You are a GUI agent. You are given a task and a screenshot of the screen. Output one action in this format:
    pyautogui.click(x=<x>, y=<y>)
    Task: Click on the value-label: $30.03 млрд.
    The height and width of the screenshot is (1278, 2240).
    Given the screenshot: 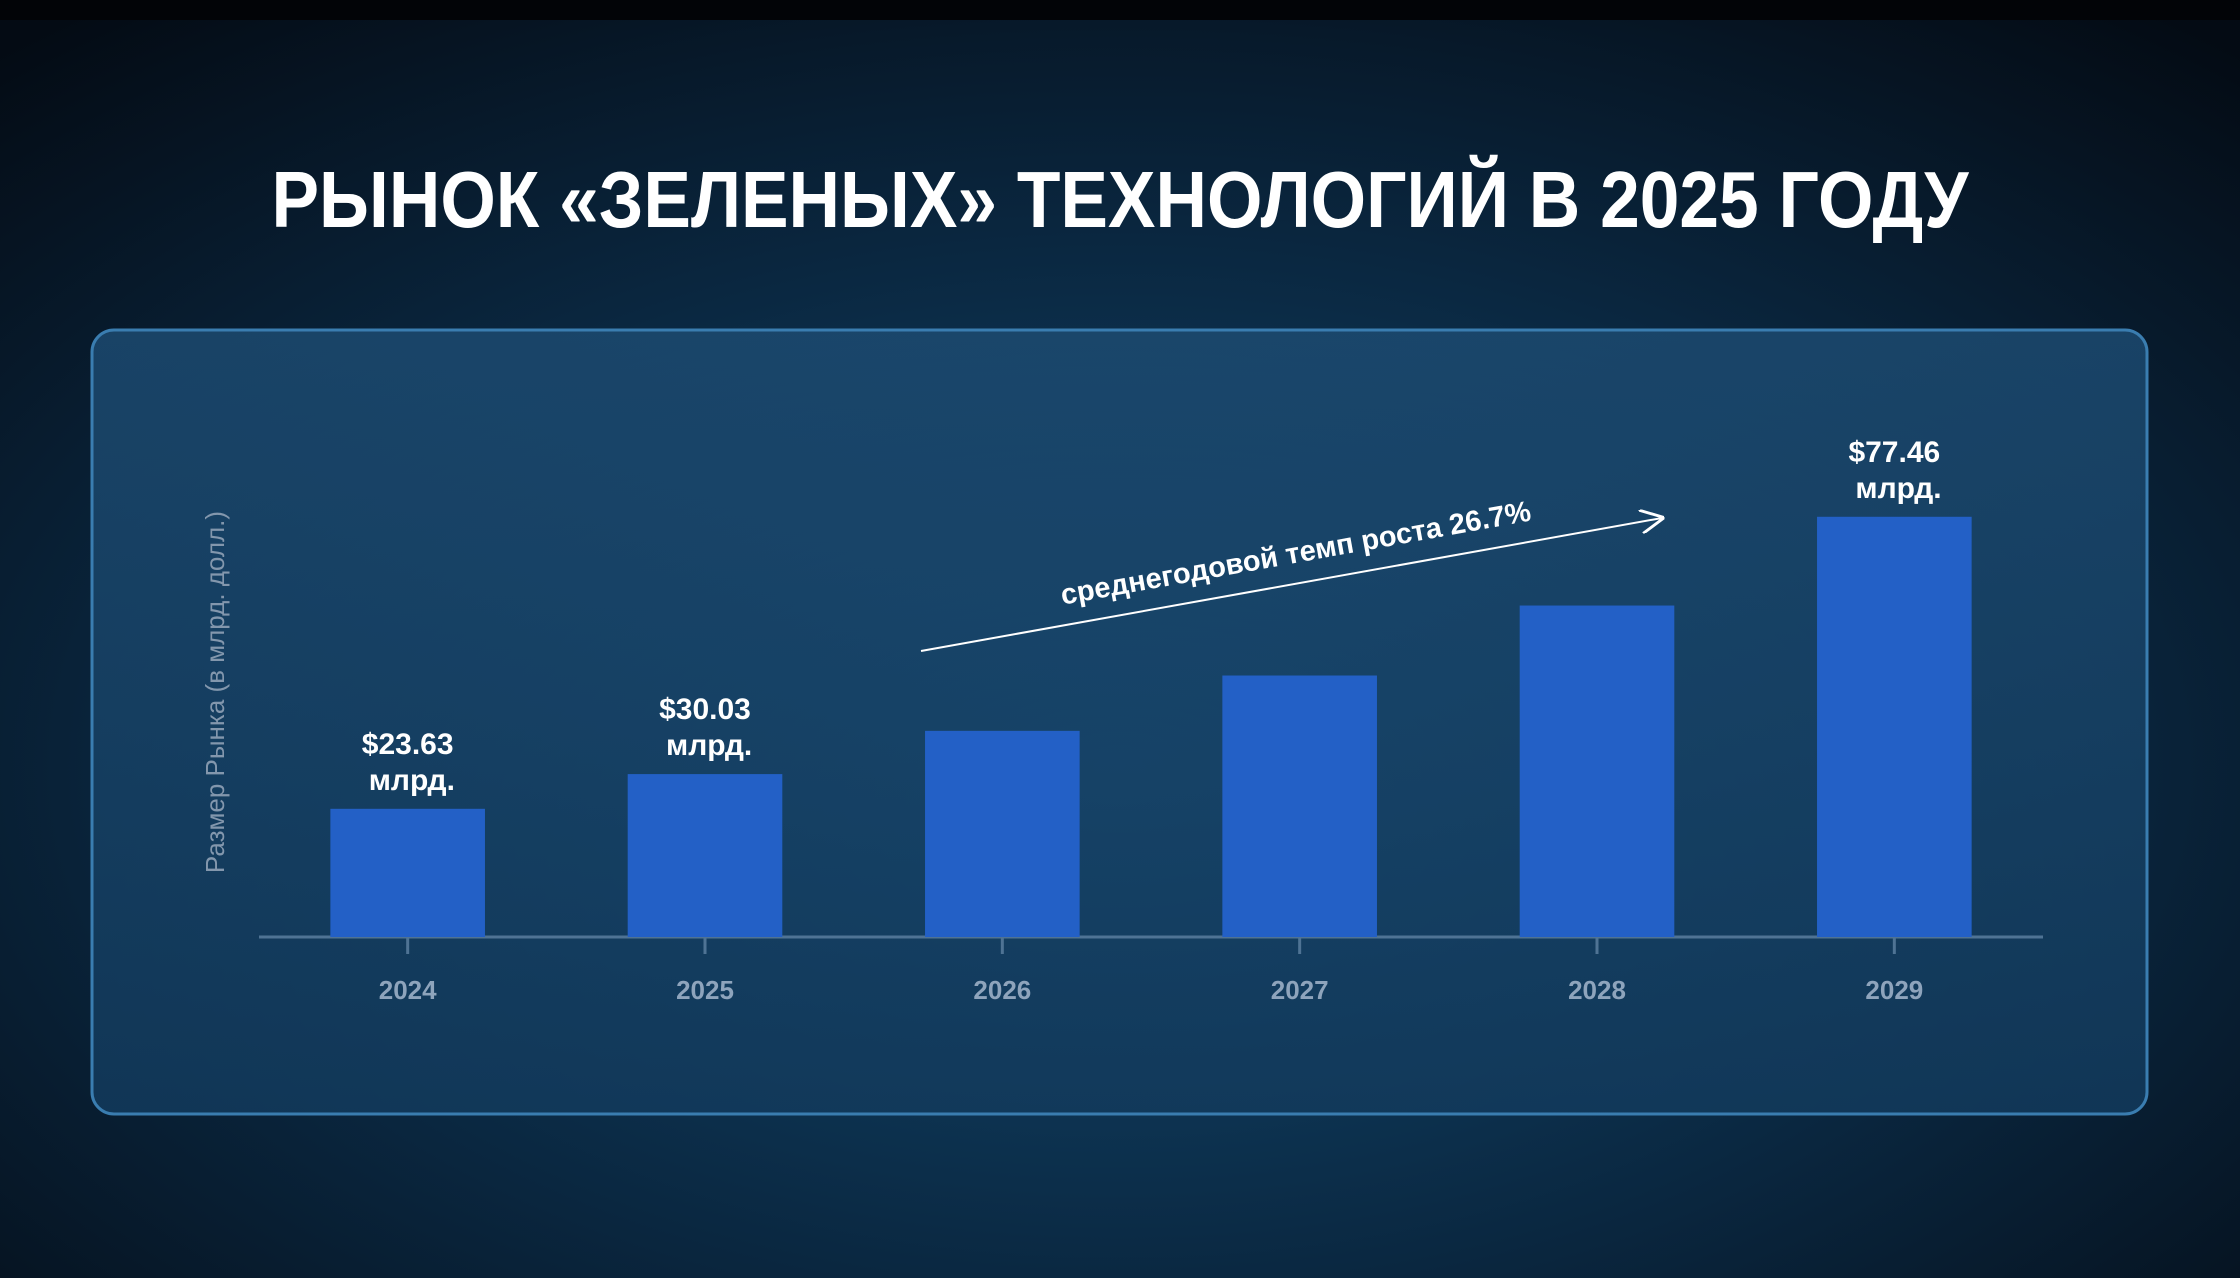 What is the action you would take?
    pyautogui.click(x=705, y=727)
    